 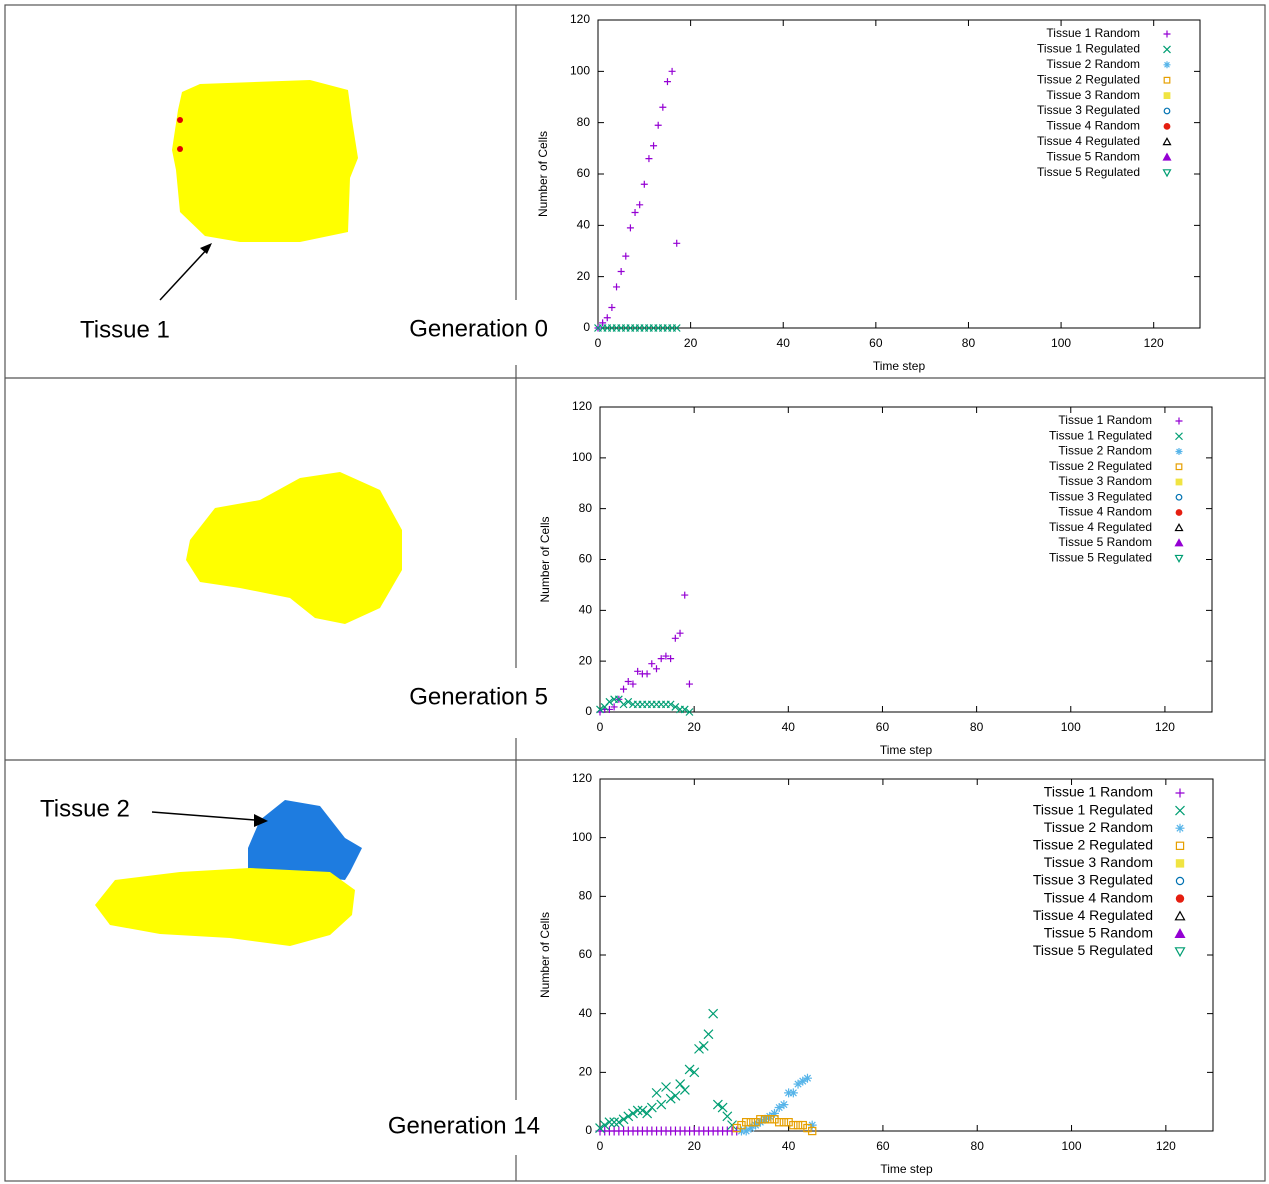 I want to click on x-tick-label: 80, so click(x=978, y=1146).